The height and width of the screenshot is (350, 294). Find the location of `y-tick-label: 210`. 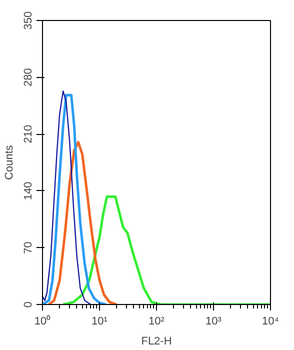

y-tick-label: 210 is located at coordinates (28, 134).